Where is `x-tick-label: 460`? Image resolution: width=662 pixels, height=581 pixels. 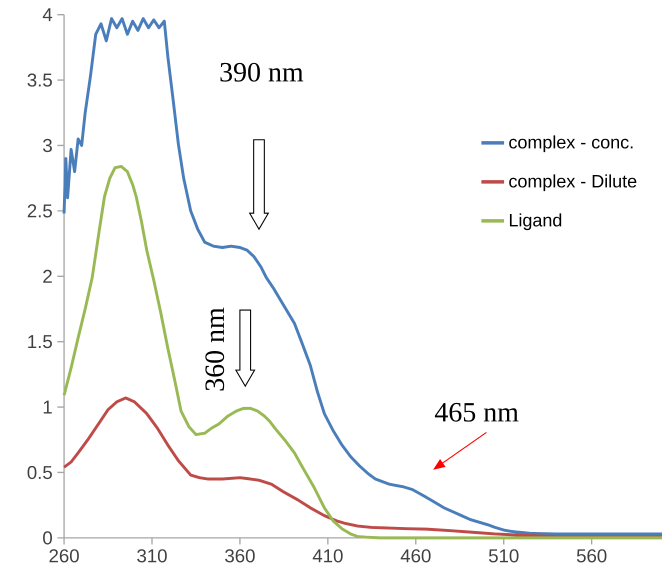 x-tick-label: 460 is located at coordinates (415, 556).